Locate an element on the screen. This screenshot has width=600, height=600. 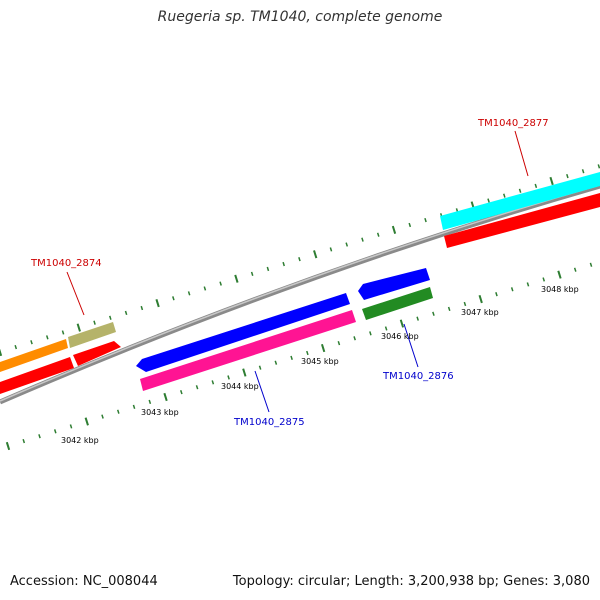
scale-label-3046: 3046 kbp is located at coordinates (400, 336).